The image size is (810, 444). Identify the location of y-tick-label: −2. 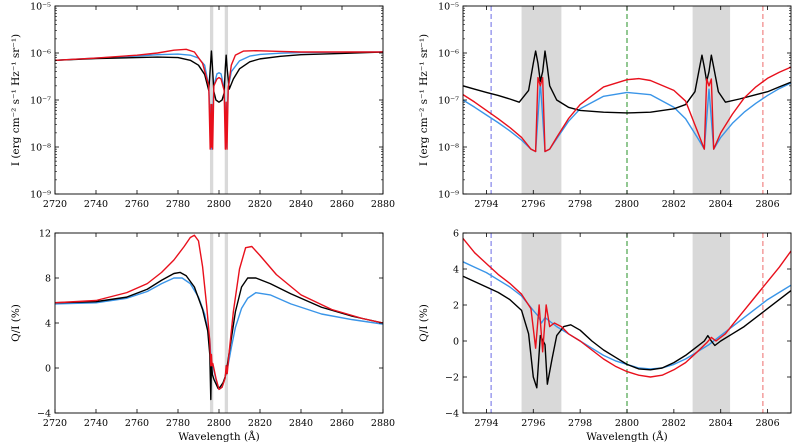
(452, 378).